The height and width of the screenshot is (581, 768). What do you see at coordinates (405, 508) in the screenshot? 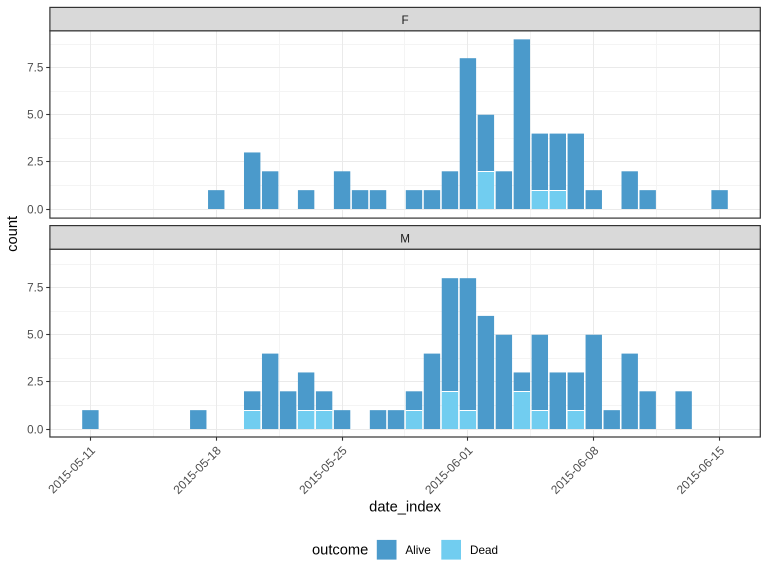
I see `svg-text: date_index` at bounding box center [405, 508].